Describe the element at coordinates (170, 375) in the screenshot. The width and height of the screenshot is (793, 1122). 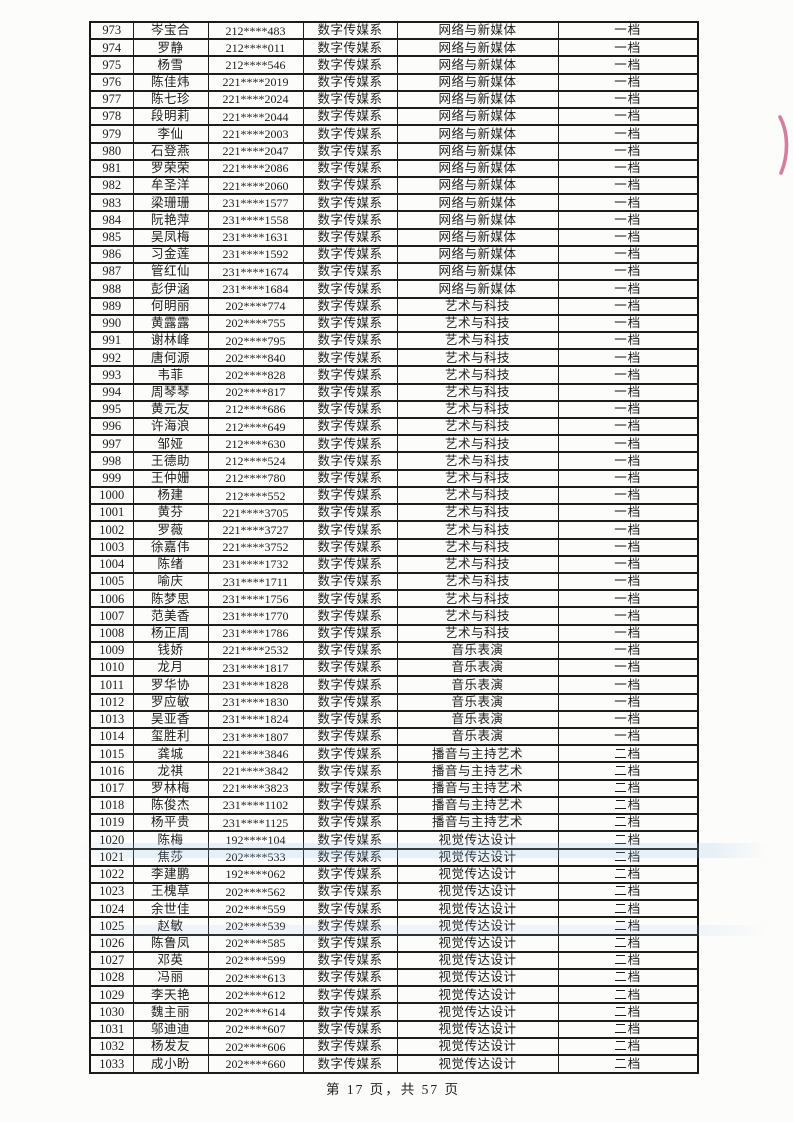
I see `cell-name: 韦菲` at that location.